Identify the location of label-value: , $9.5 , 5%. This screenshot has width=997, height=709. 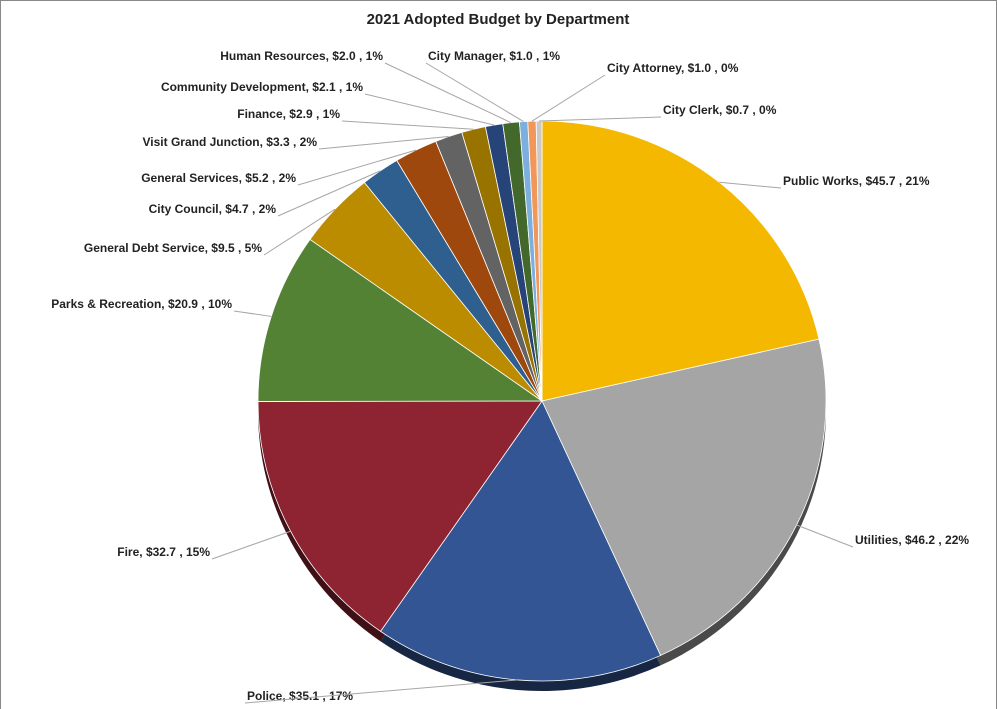
(234, 248).